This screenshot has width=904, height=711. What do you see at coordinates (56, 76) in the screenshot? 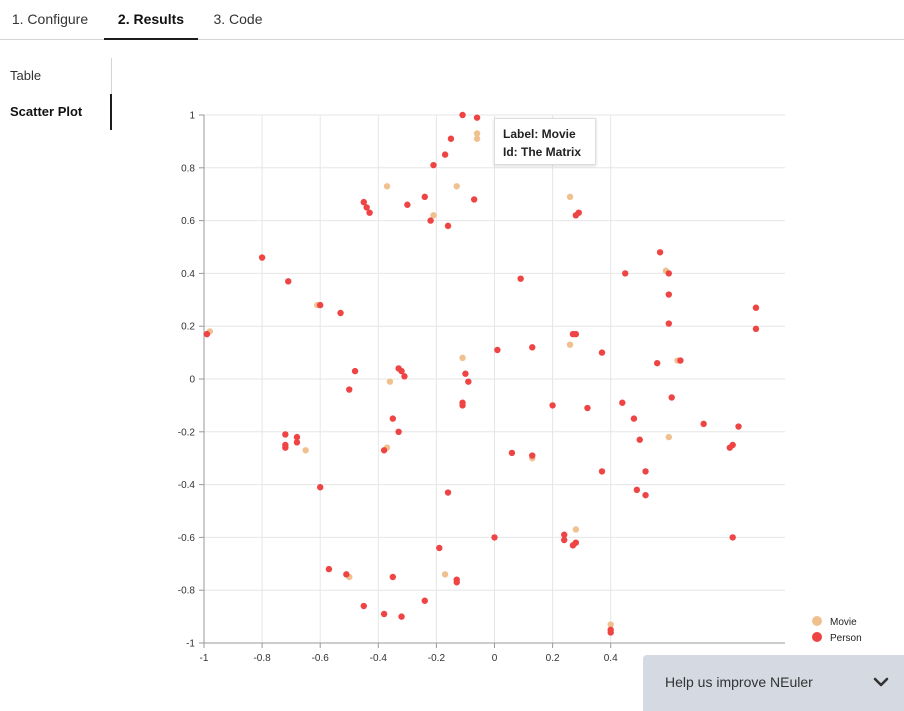
I see `sidebar-item-table: Table` at bounding box center [56, 76].